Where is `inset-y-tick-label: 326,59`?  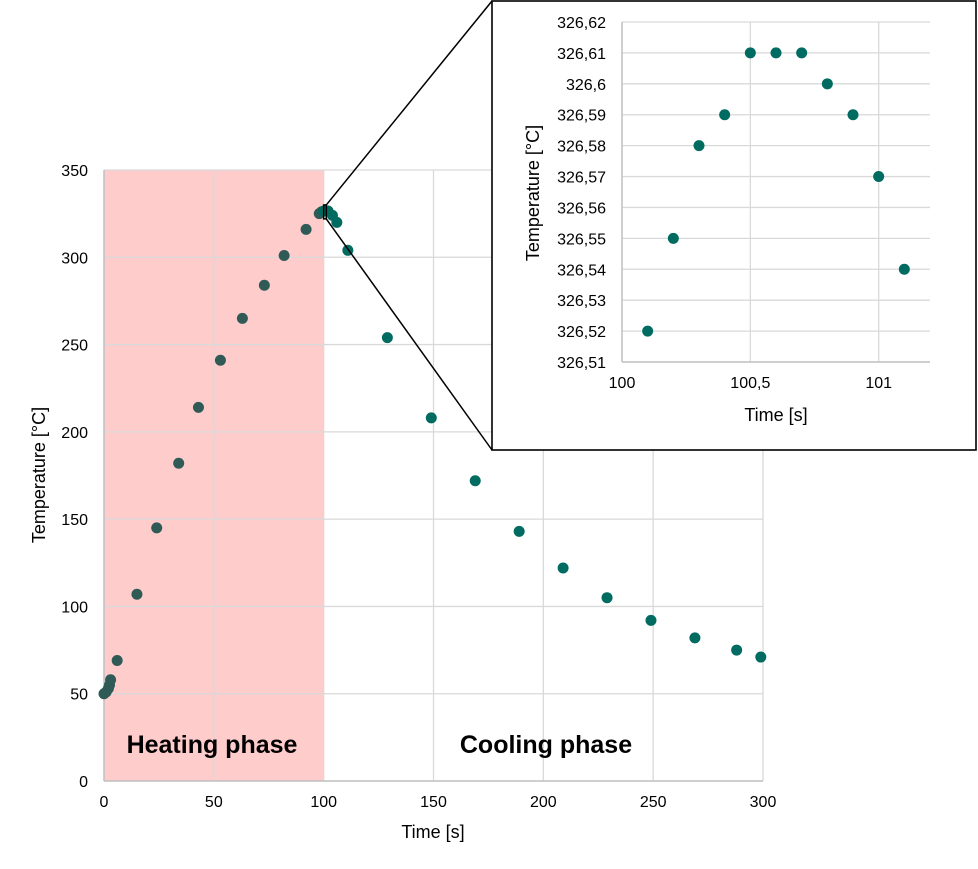
inset-y-tick-label: 326,59 is located at coordinates (581, 116).